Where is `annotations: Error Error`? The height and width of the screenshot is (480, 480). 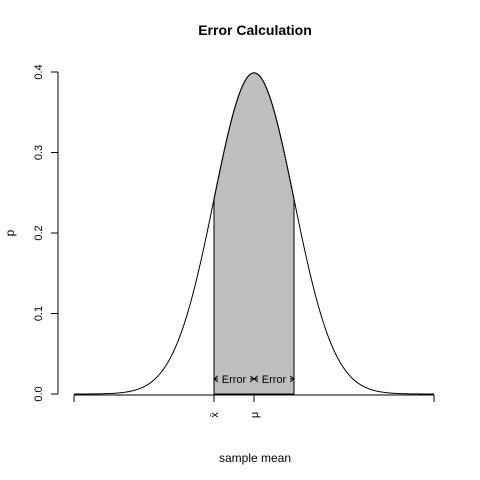 annotations: Error Error is located at coordinates (254, 378).